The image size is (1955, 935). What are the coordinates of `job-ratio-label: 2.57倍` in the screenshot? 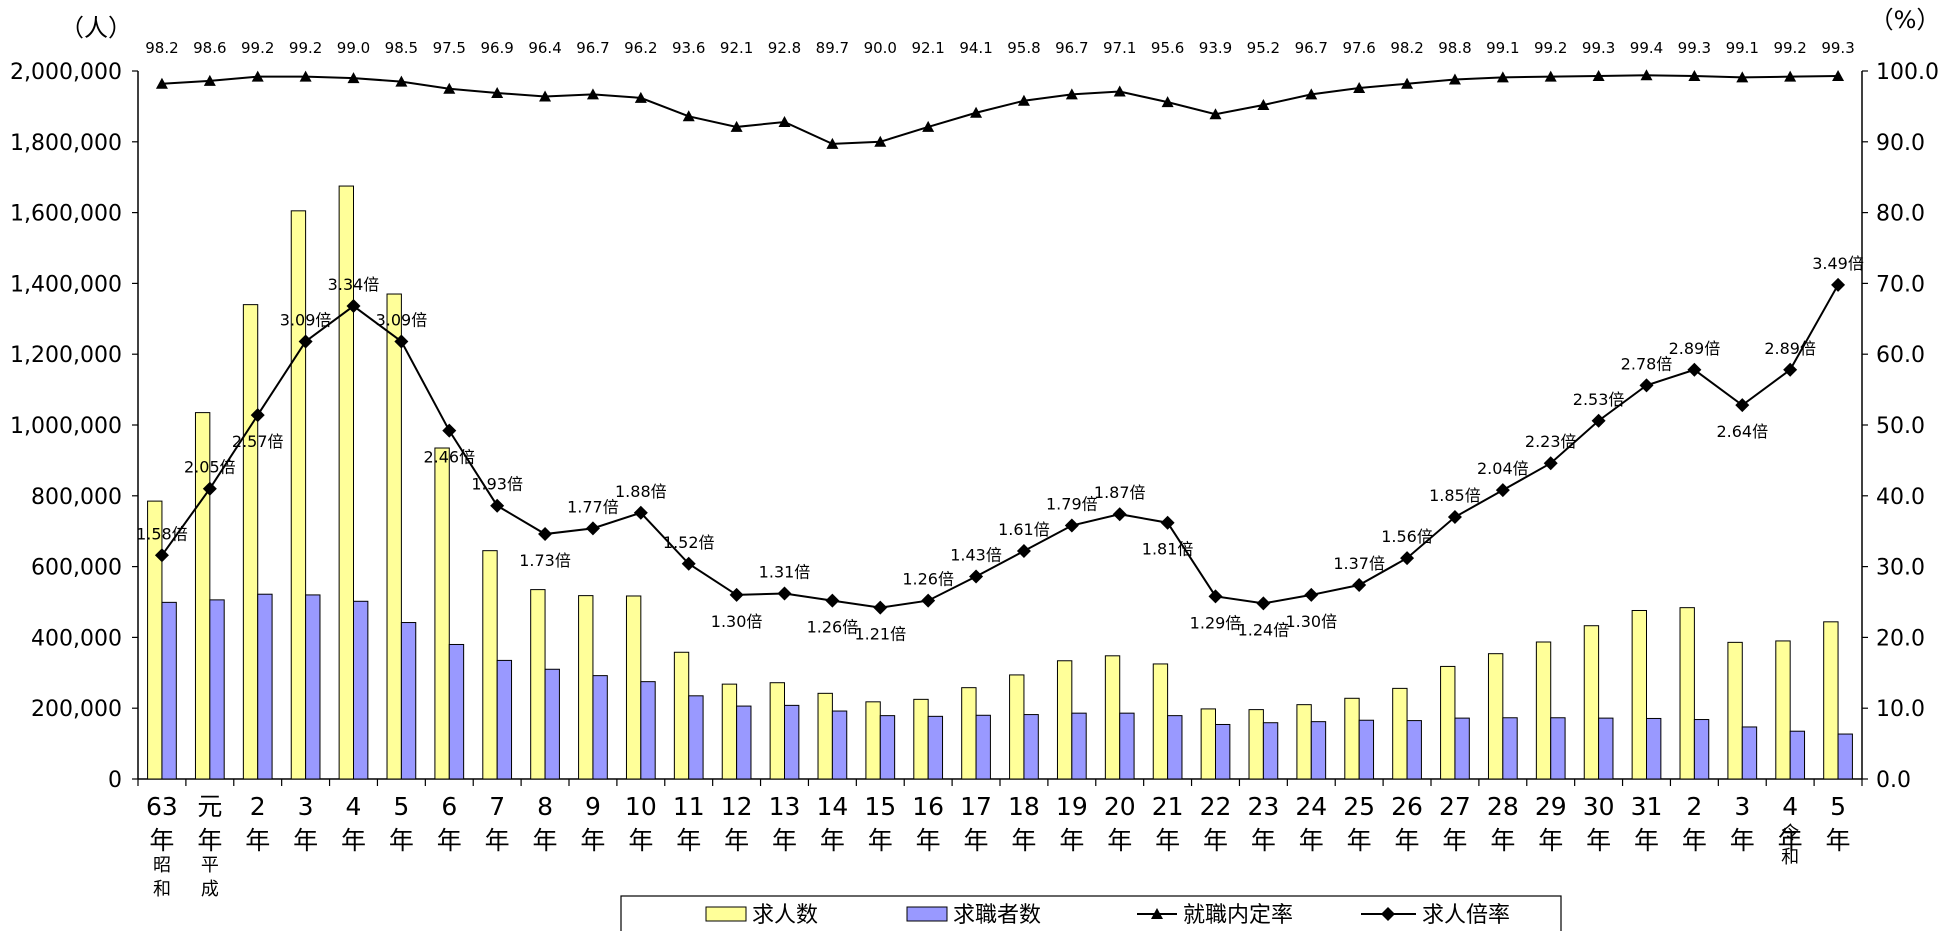 It's located at (258, 441).